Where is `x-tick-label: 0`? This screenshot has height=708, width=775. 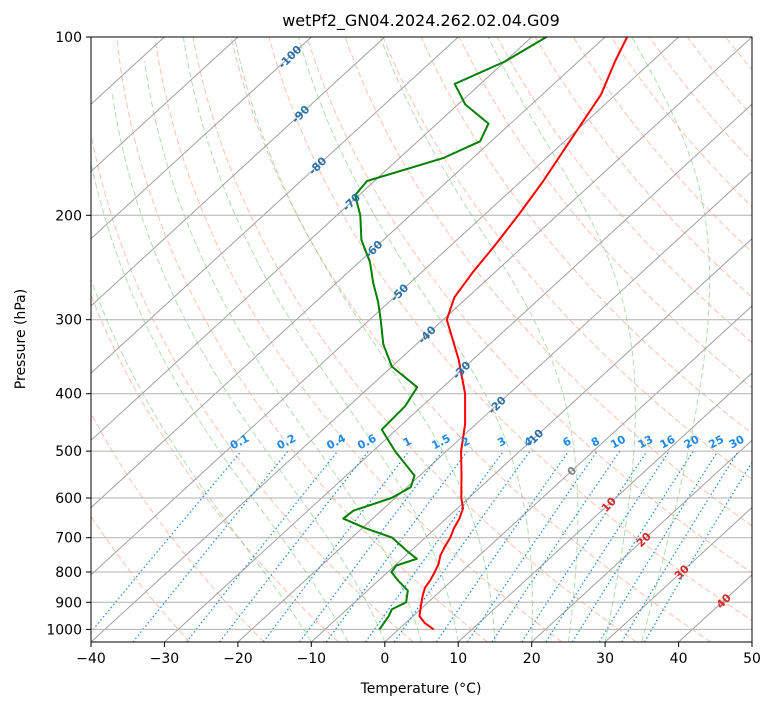
x-tick-label: 0 is located at coordinates (384, 659).